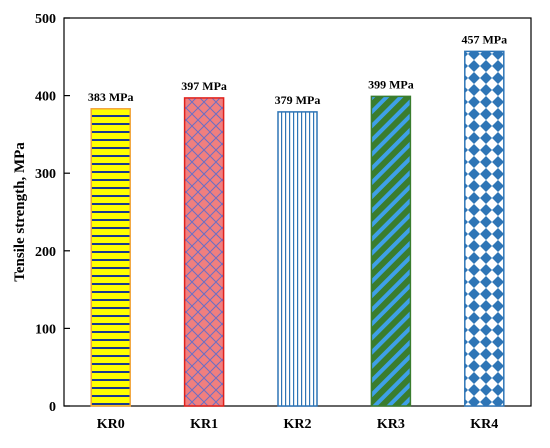 The height and width of the screenshot is (448, 550). I want to click on y-tick-label: 400, so click(45, 97).